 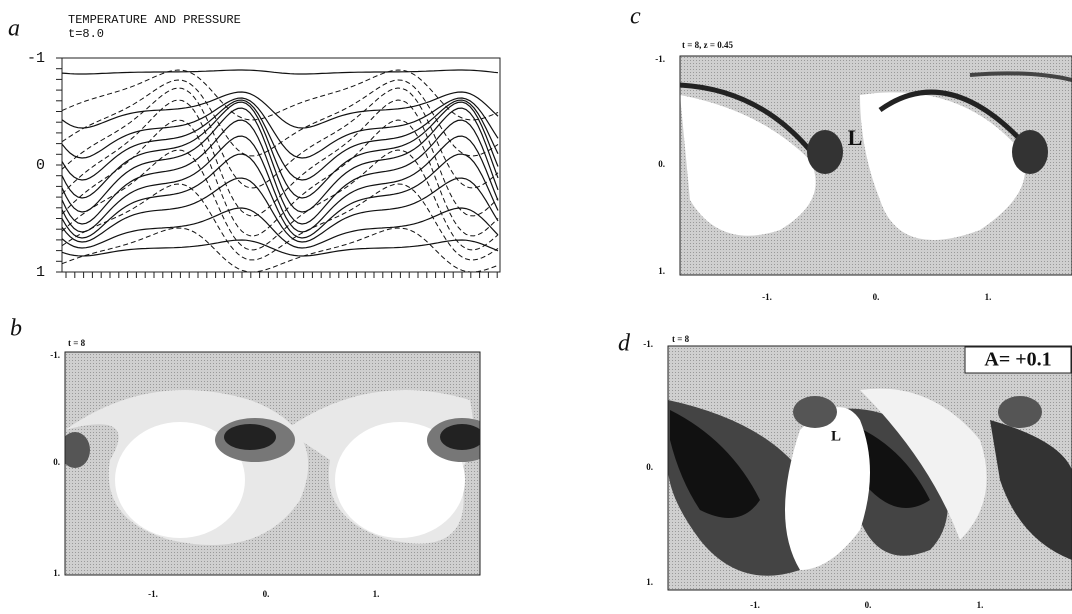 What do you see at coordinates (40, 165) in the screenshot?
I see `y-tick-label: 0` at bounding box center [40, 165].